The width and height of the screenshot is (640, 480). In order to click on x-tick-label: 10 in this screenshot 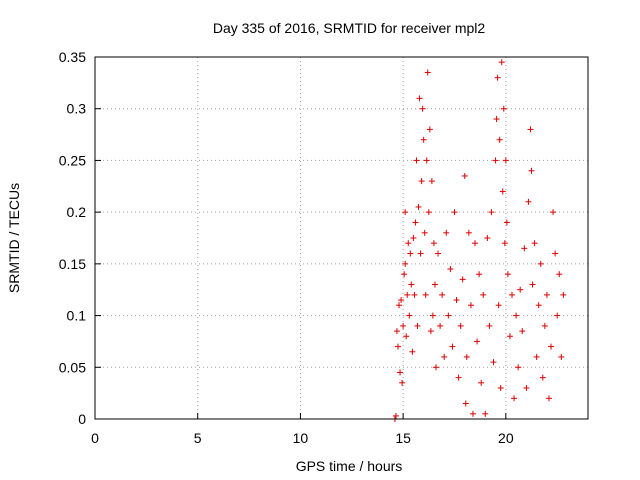, I will do `click(301, 438)`.